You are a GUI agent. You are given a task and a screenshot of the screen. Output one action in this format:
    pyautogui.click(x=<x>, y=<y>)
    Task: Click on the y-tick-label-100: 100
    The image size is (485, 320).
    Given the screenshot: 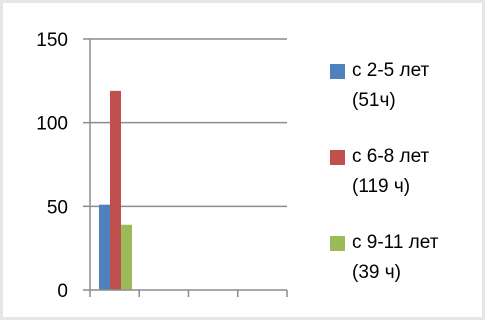 What is the action you would take?
    pyautogui.click(x=52, y=124)
    